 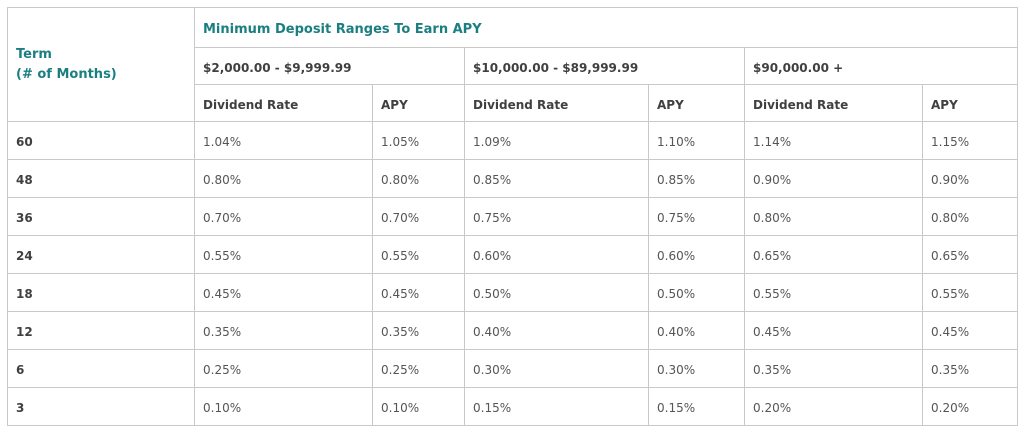 What do you see at coordinates (101, 330) in the screenshot?
I see `term-cell: 12` at bounding box center [101, 330].